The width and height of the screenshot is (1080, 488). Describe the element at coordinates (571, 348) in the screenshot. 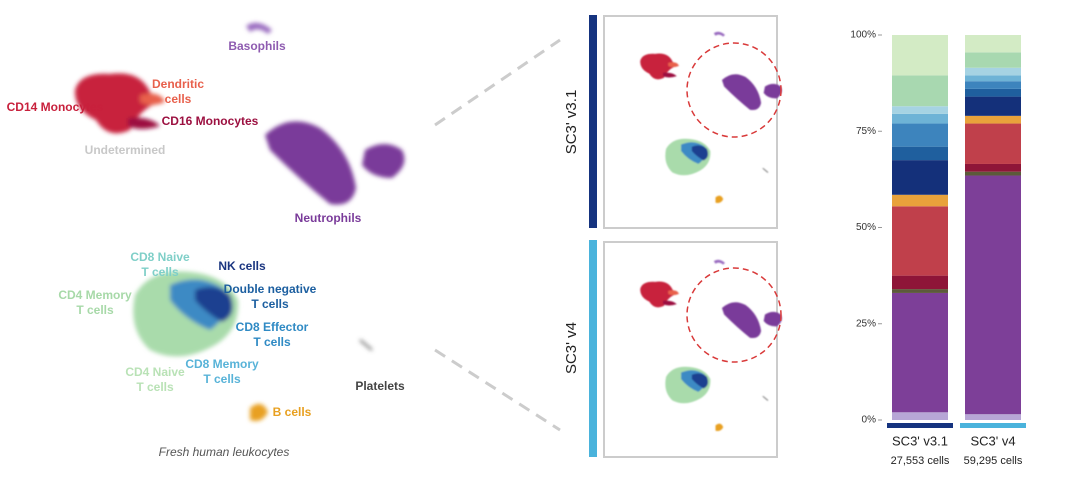

I see `panel-label: SC3' v4` at that location.